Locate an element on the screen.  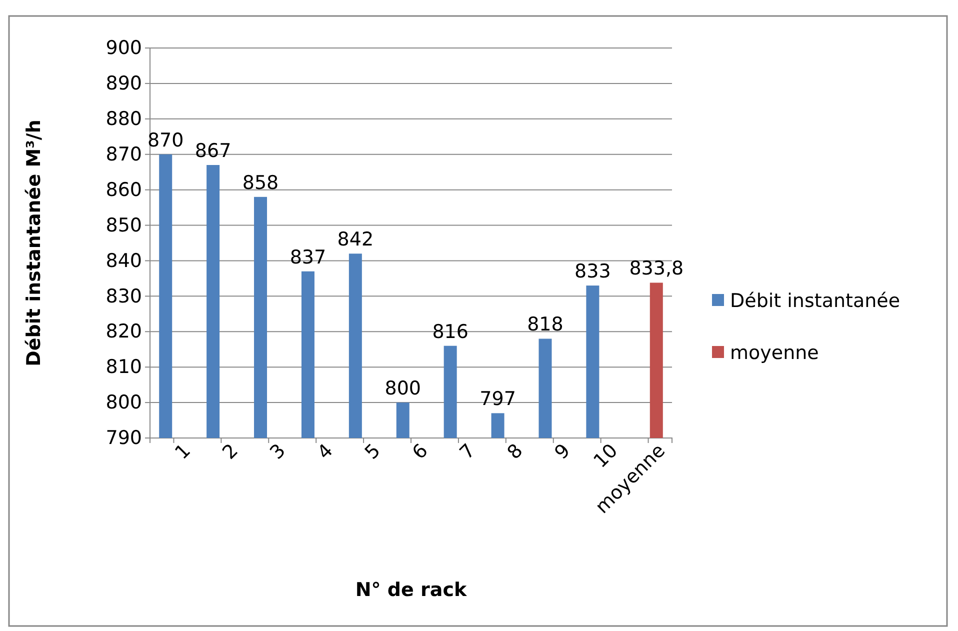
y-tick-label: 860 is located at coordinates (124, 189).